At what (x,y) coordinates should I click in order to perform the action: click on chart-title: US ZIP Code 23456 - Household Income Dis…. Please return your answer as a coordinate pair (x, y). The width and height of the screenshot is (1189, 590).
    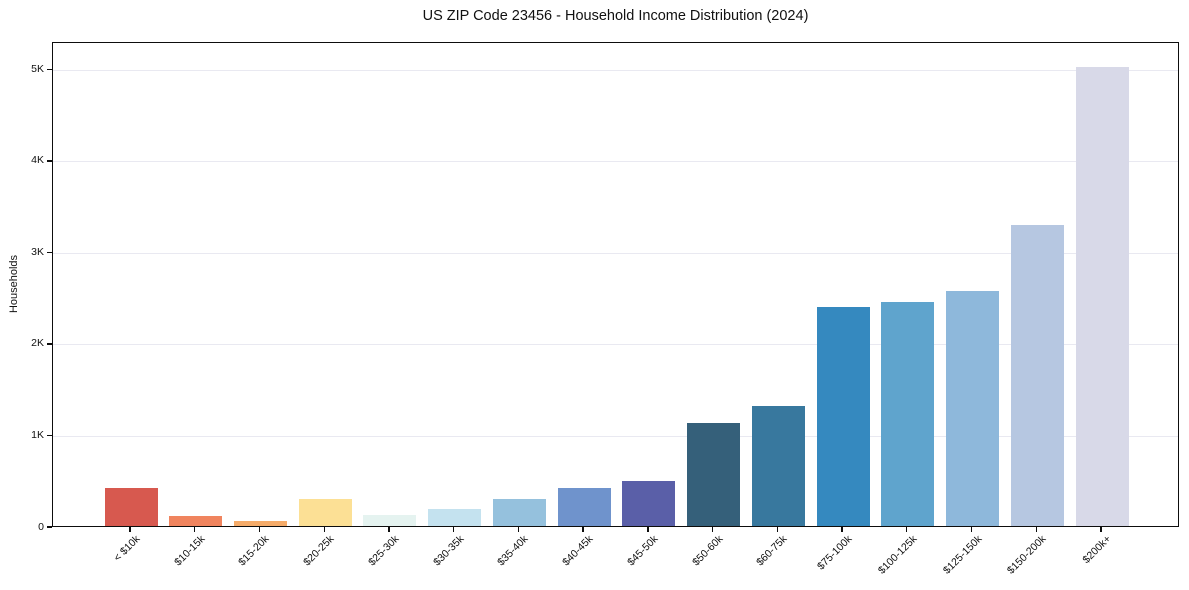
    Looking at the image, I should click on (615, 16).